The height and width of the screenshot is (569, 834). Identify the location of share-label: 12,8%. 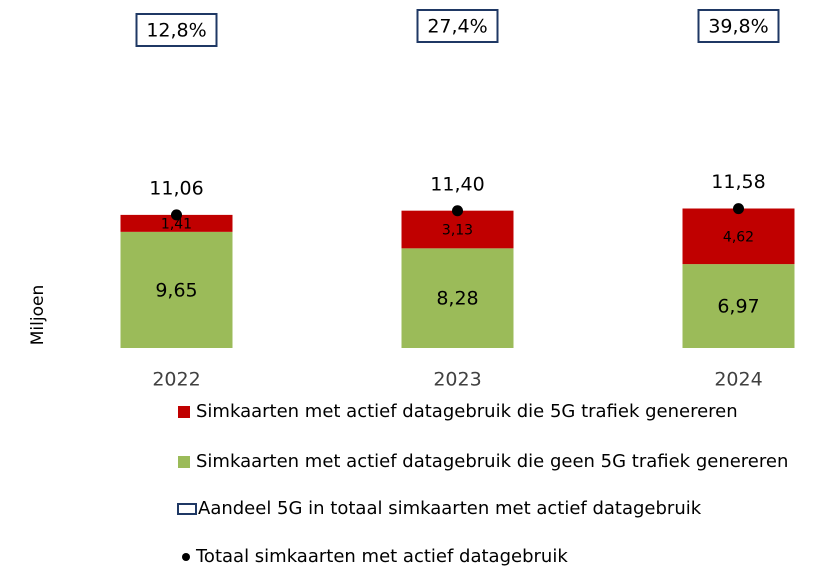
(176, 31).